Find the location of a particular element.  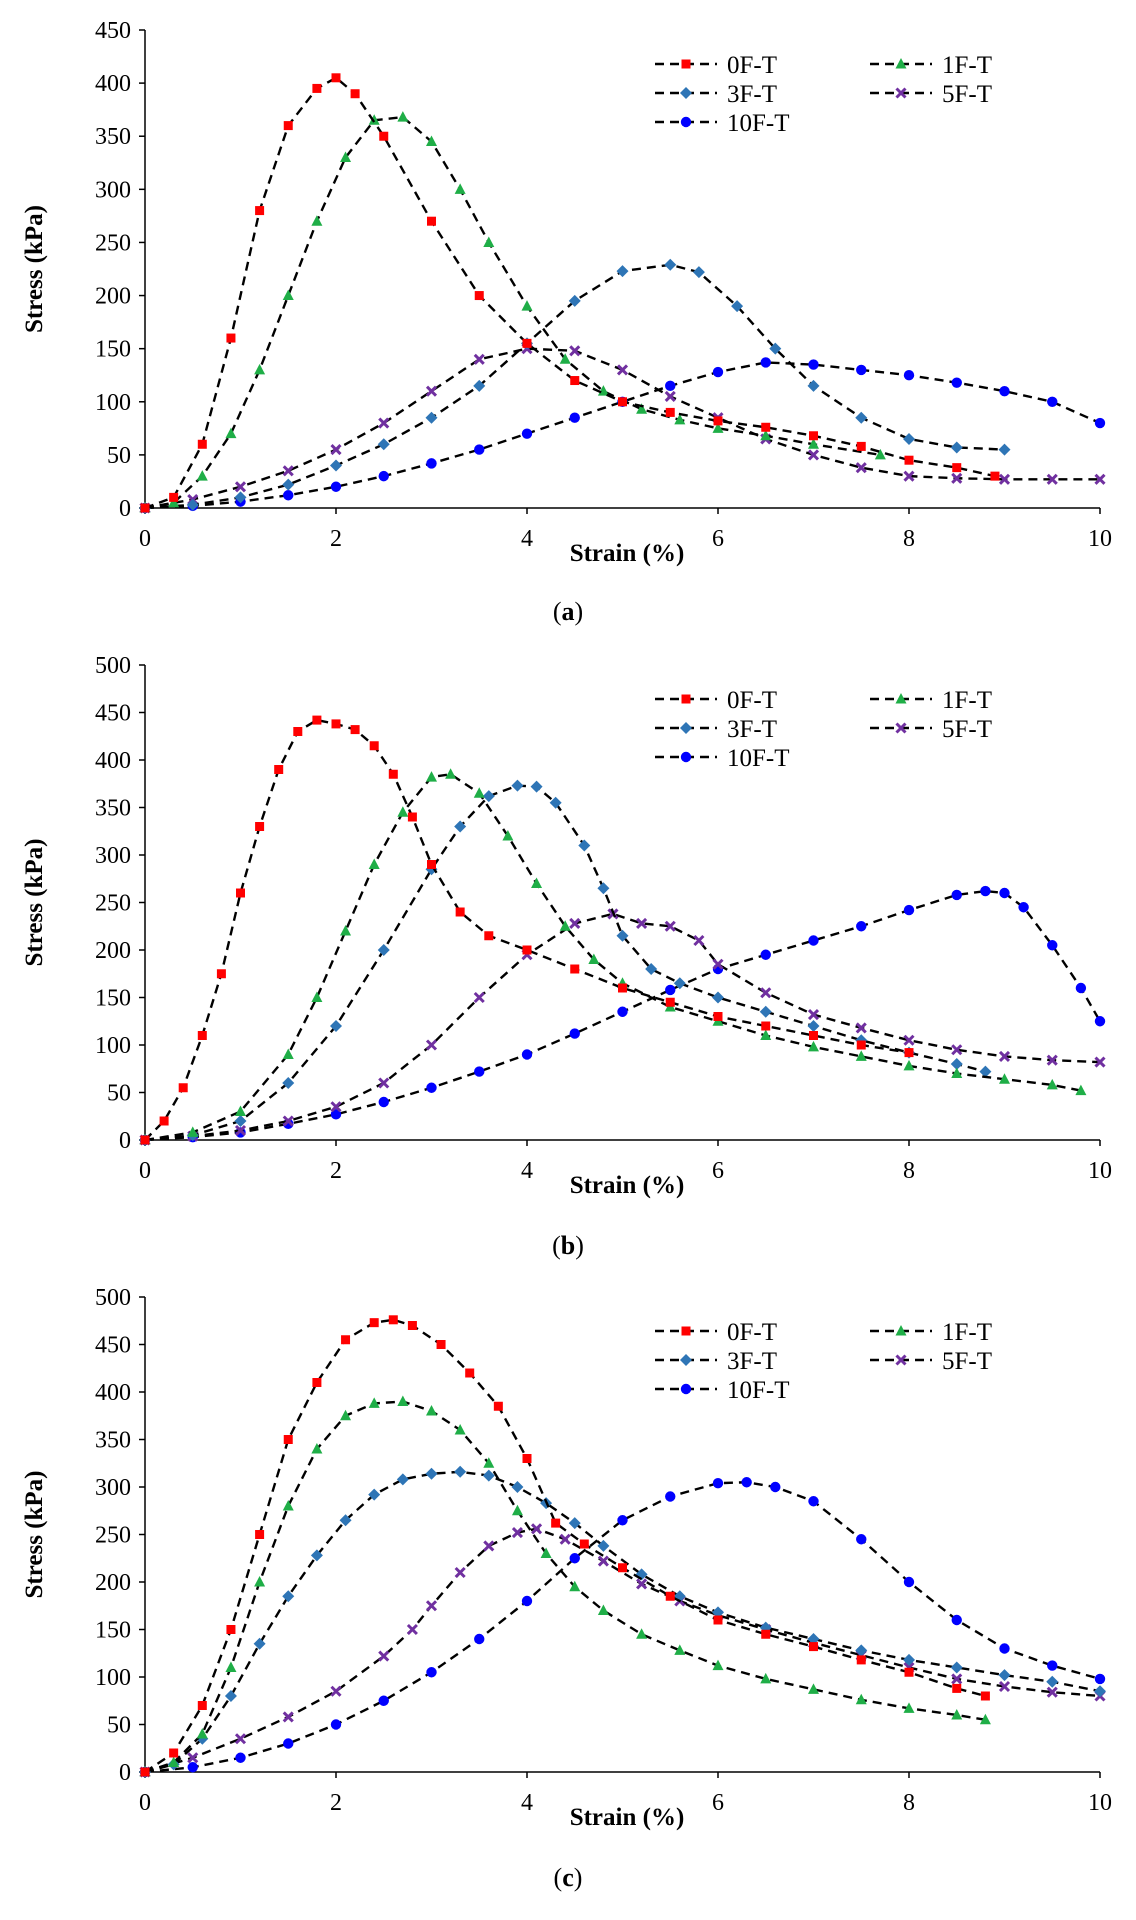

legend-item-10F-T: 10F-T is located at coordinates (722, 758).